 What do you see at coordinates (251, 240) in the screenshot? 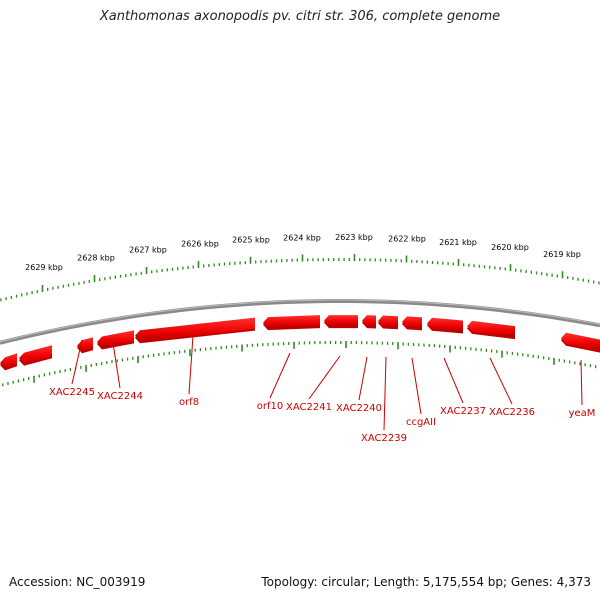
I see `scale-label: 2625 kbp` at bounding box center [251, 240].